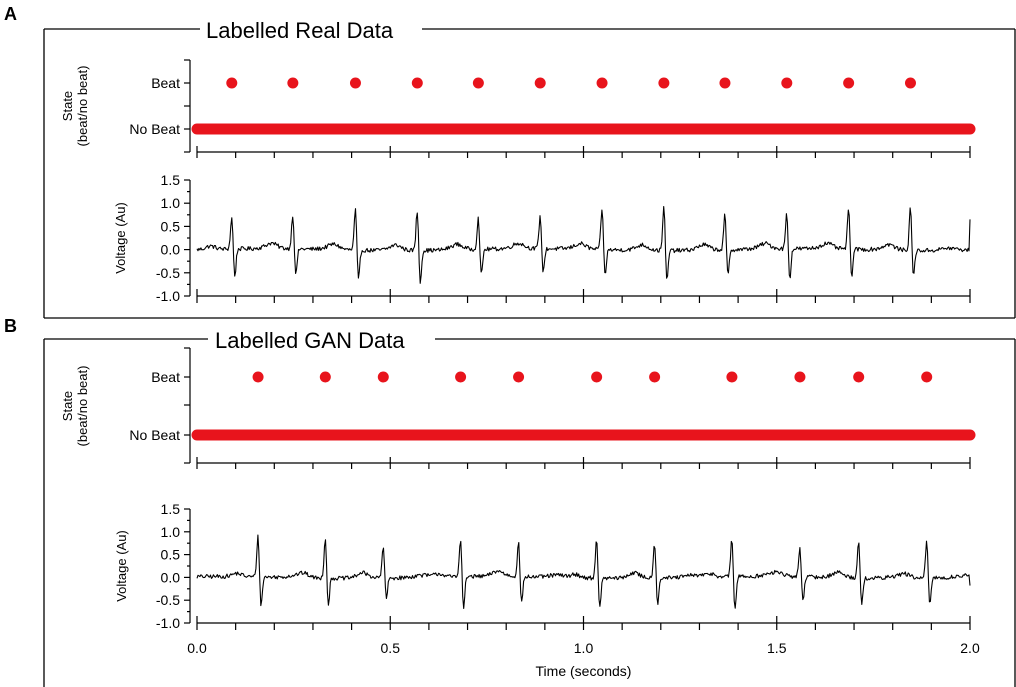 The image size is (1016, 687). What do you see at coordinates (197, 648) in the screenshot?
I see `x-tick-label: 0.0` at bounding box center [197, 648].